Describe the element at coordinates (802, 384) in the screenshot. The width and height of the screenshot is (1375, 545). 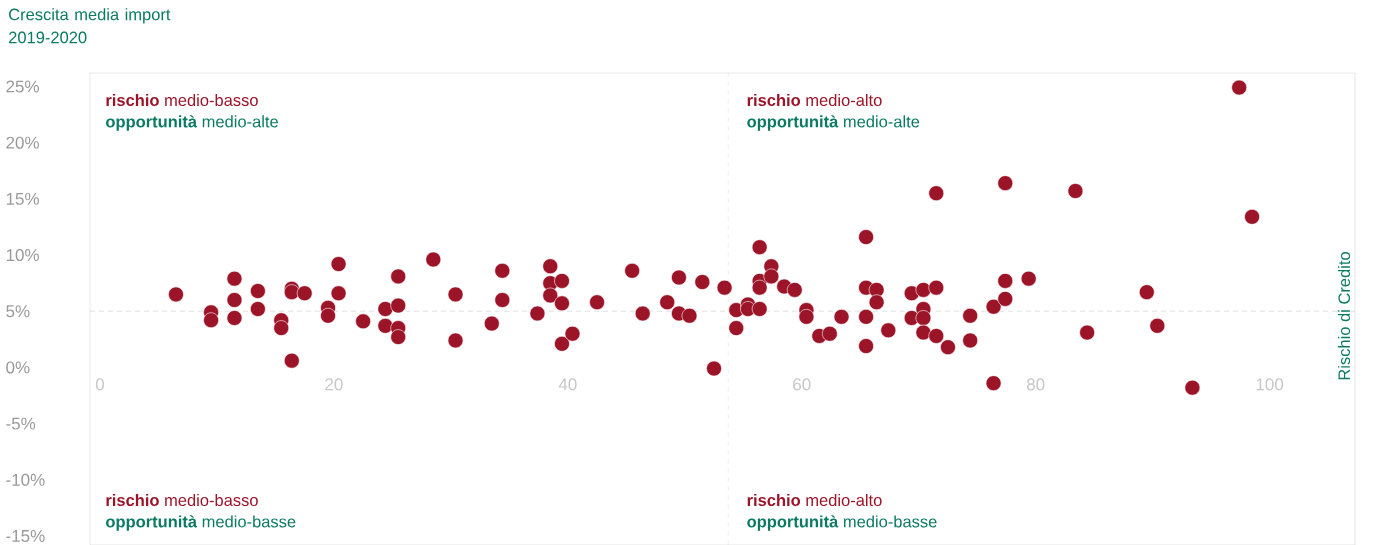
I see `x-tick-label: 60` at that location.